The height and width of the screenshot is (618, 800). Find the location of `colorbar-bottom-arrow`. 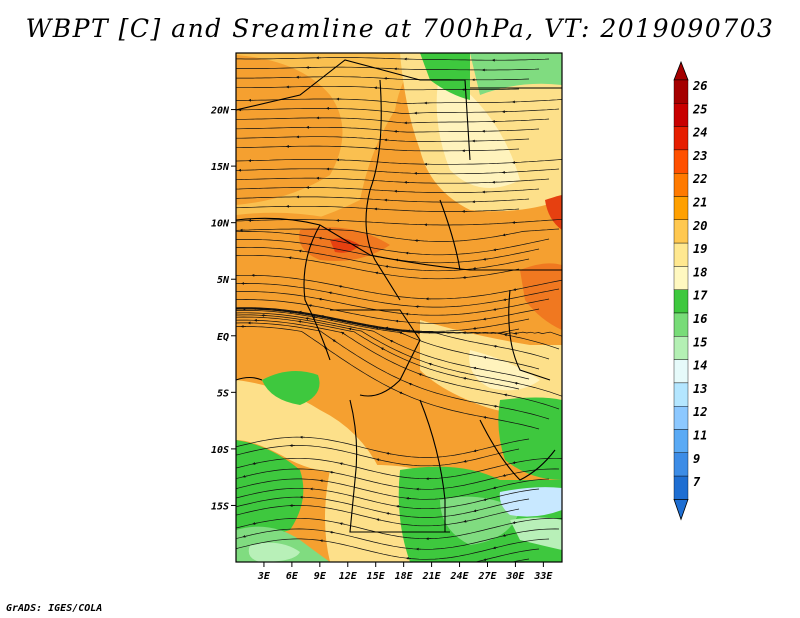

colorbar-bottom-arrow is located at coordinates (681, 510).